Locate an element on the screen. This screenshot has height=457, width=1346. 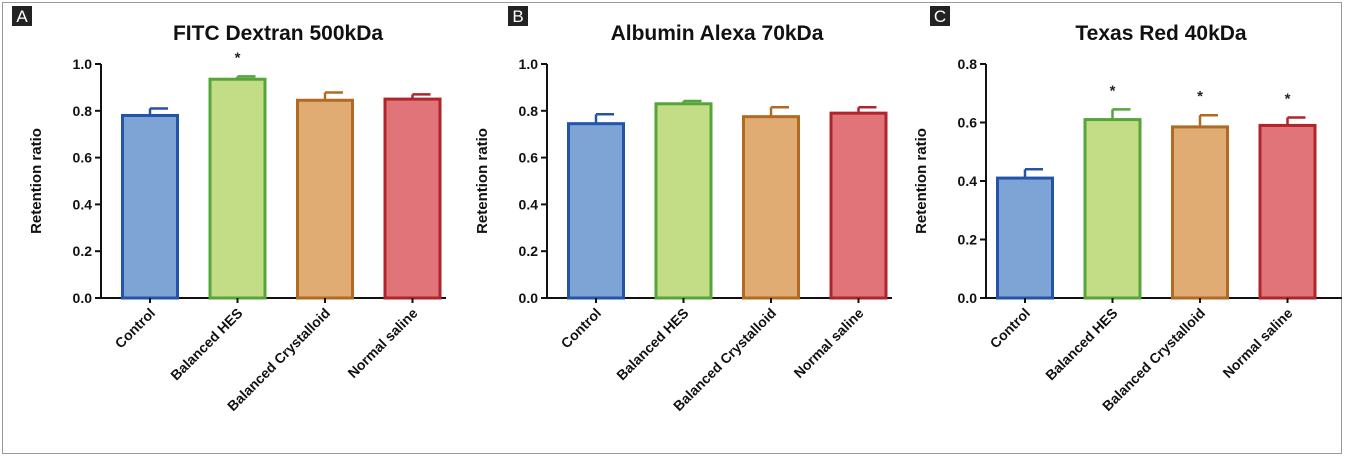
panel-label: B is located at coordinates (517, 16).